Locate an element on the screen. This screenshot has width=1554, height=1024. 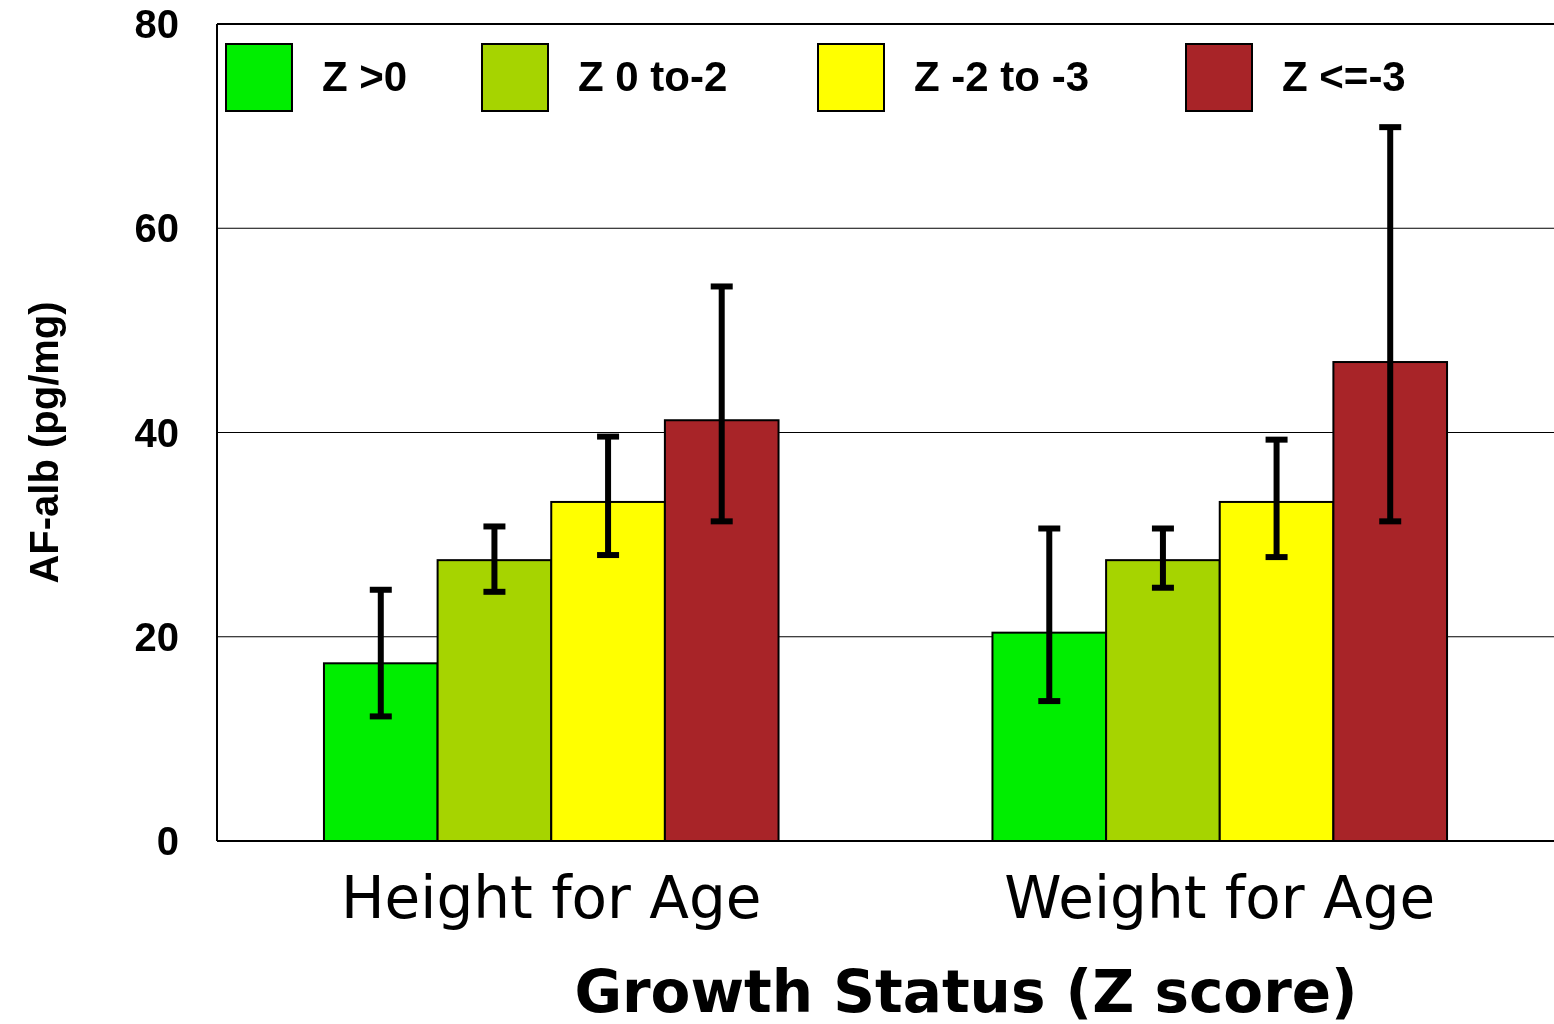
y-tick-label: 20 is located at coordinates (156, 636).